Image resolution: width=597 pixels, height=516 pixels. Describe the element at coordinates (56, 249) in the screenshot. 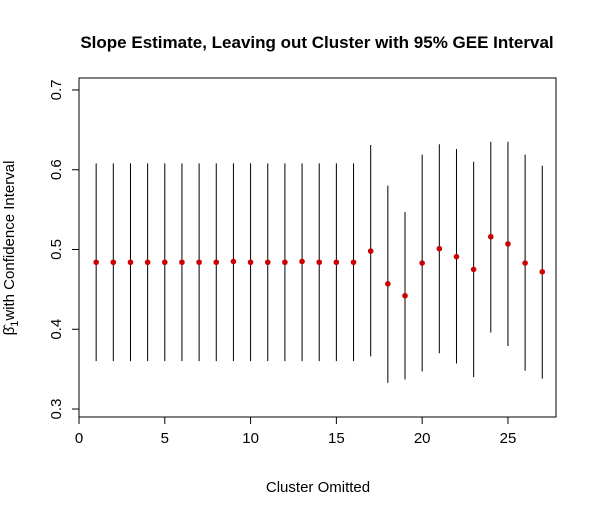

I see `y-tick-label: 0.5` at that location.